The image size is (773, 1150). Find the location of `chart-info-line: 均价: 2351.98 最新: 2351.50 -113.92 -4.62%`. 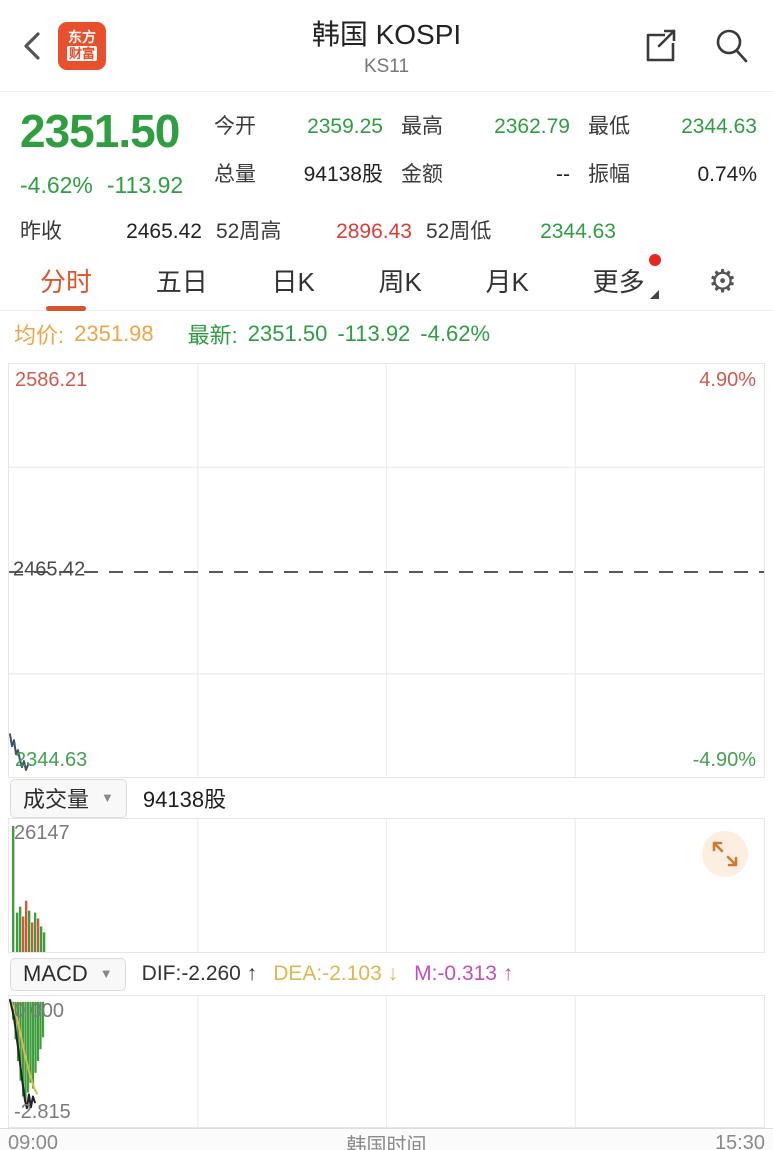

chart-info-line: 均价: 2351.98 最新: 2351.50 -113.92 -4.62% is located at coordinates (386, 334).